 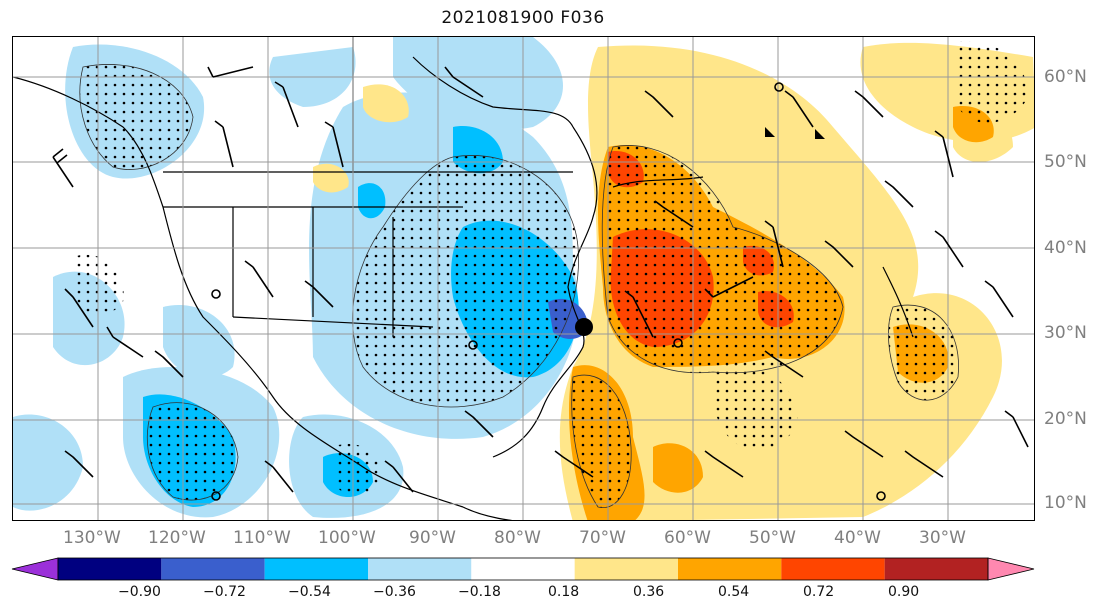 I want to click on lon-label-70w: 70°W, so click(x=602, y=538).